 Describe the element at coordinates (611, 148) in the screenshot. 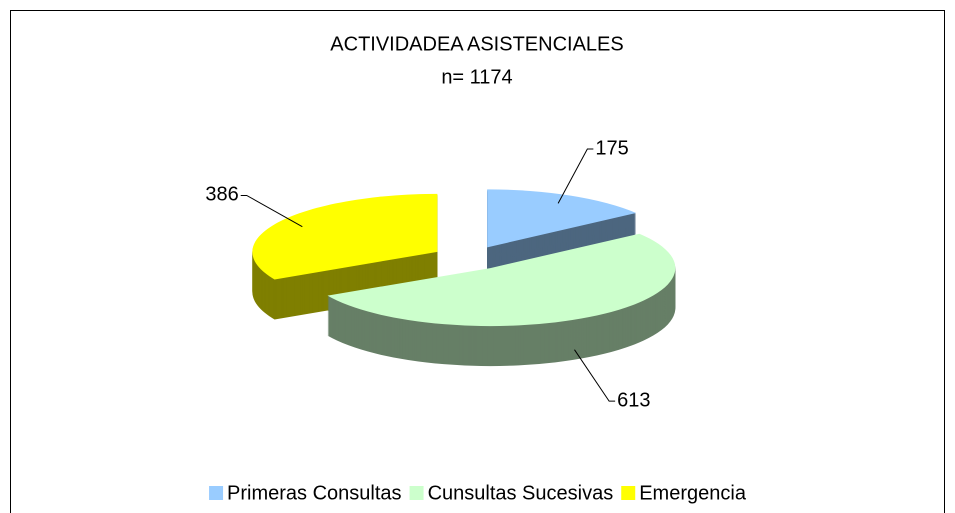

I see `data-label: 175` at that location.